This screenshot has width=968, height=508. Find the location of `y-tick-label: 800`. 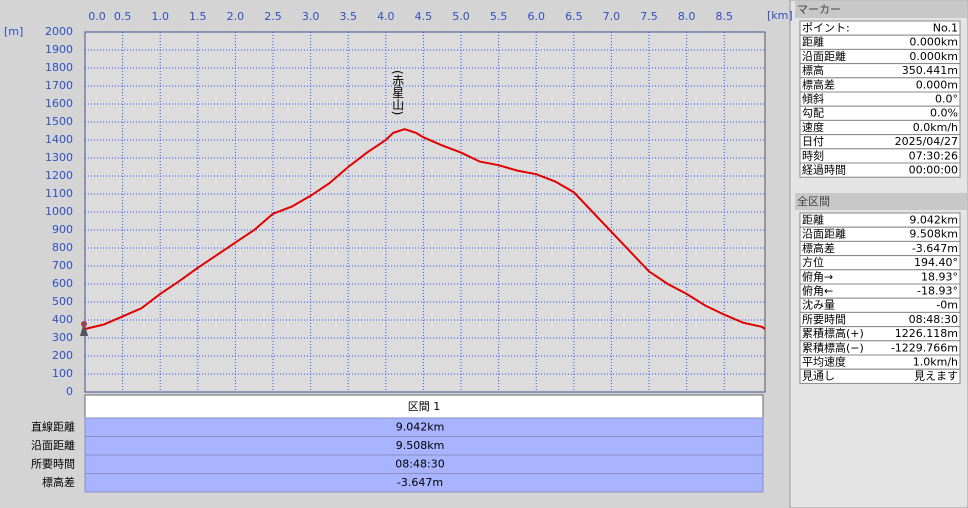

y-tick-label: 800 is located at coordinates (62, 247).